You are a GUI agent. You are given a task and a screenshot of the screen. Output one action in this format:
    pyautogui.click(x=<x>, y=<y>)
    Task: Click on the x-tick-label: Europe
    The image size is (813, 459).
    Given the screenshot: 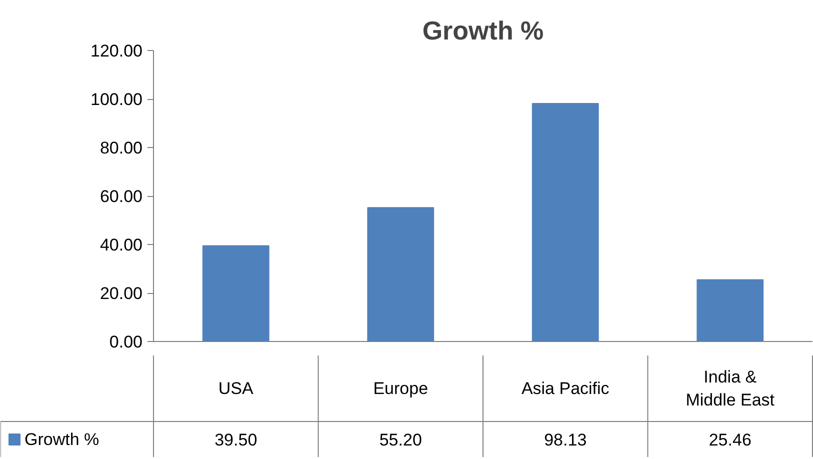 What is the action you would take?
    pyautogui.click(x=400, y=388)
    